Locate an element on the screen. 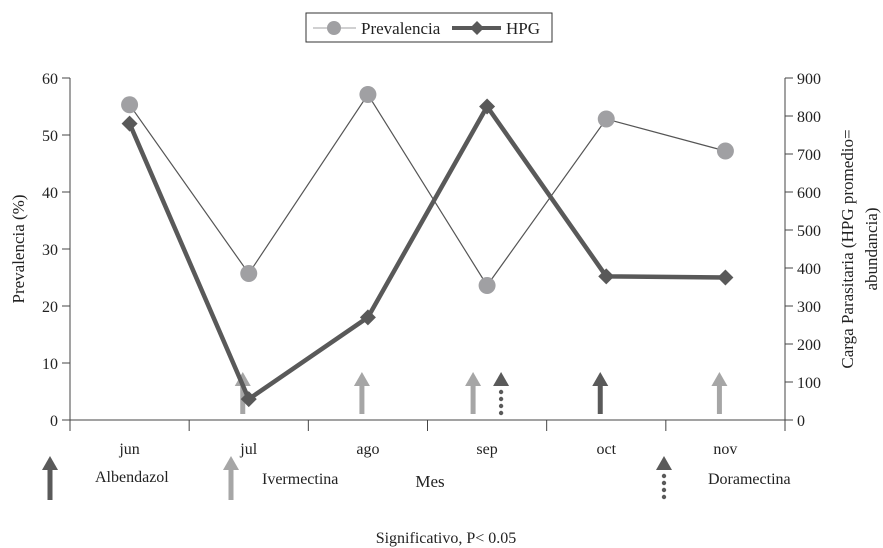 Image resolution: width=883 pixels, height=548 pixels. y-right-tick-label: 600 is located at coordinates (809, 193).